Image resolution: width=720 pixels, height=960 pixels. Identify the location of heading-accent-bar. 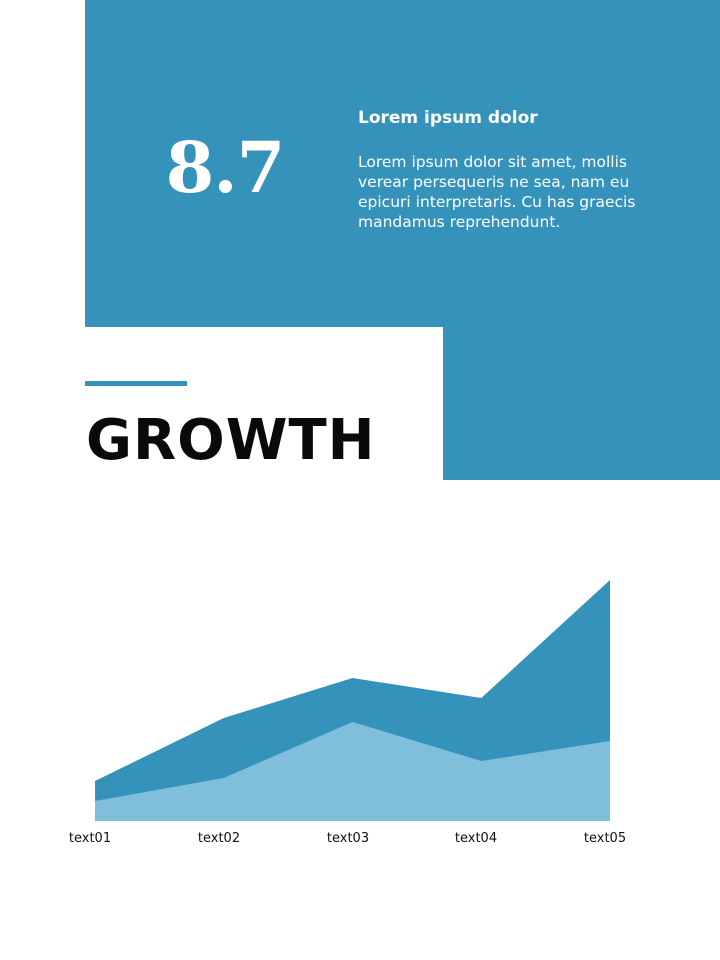
(136, 383).